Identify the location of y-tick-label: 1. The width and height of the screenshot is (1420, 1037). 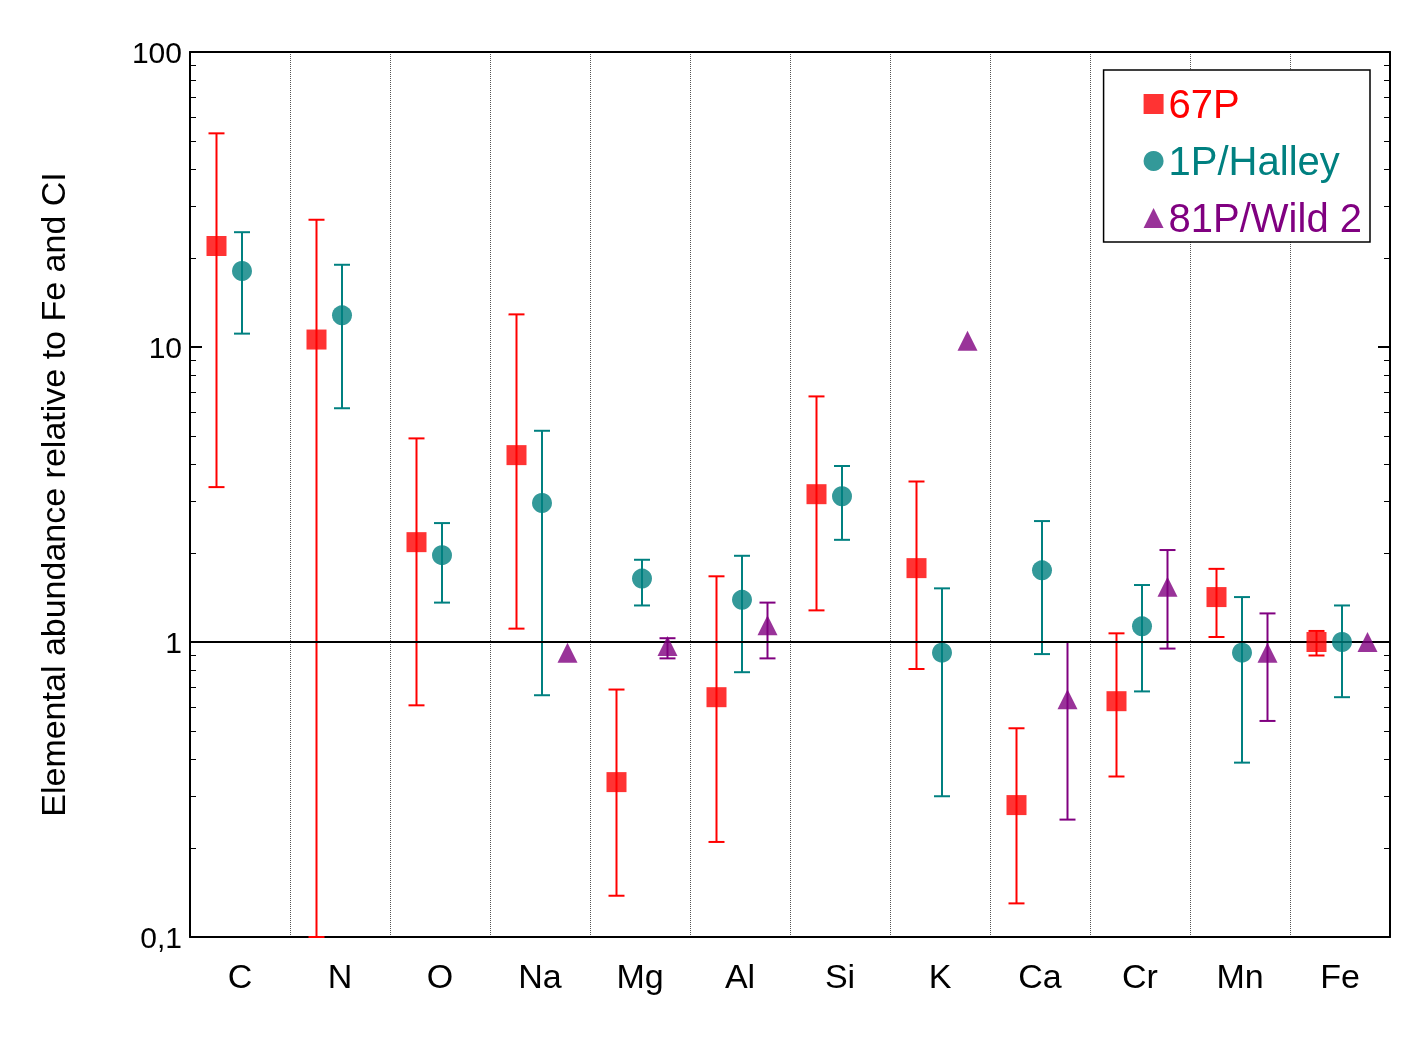
(173, 642).